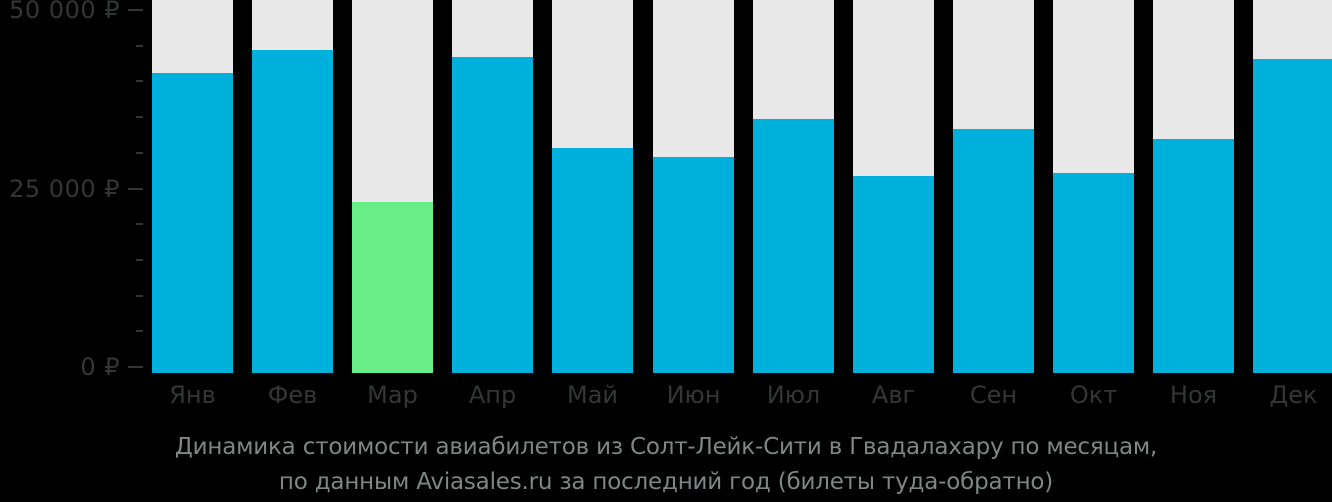 The height and width of the screenshot is (502, 1332). I want to click on column-track-Мар, so click(392, 186).